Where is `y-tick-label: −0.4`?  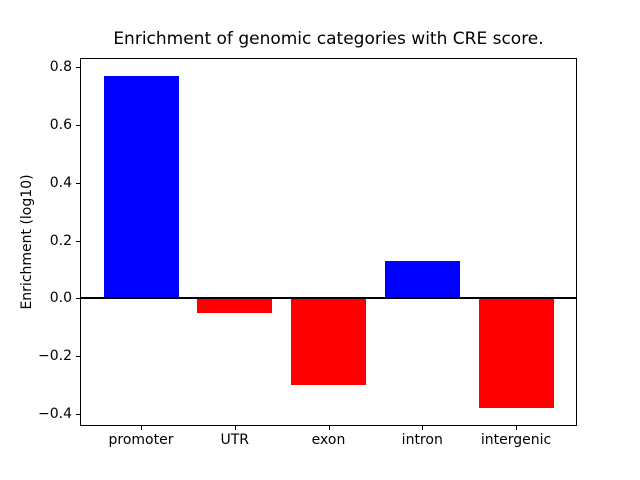 y-tick-label: −0.4 is located at coordinates (55, 414).